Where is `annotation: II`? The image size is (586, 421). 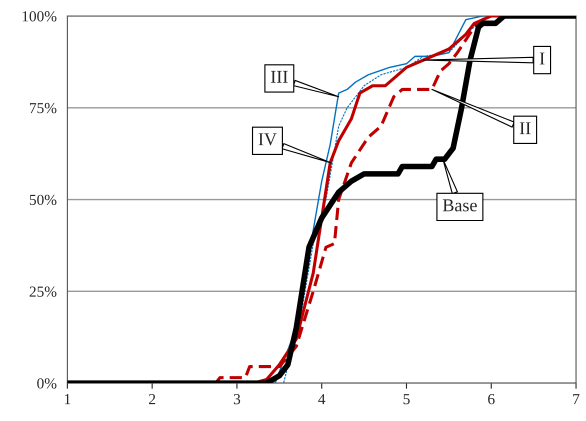 annotation: II is located at coordinates (525, 128).